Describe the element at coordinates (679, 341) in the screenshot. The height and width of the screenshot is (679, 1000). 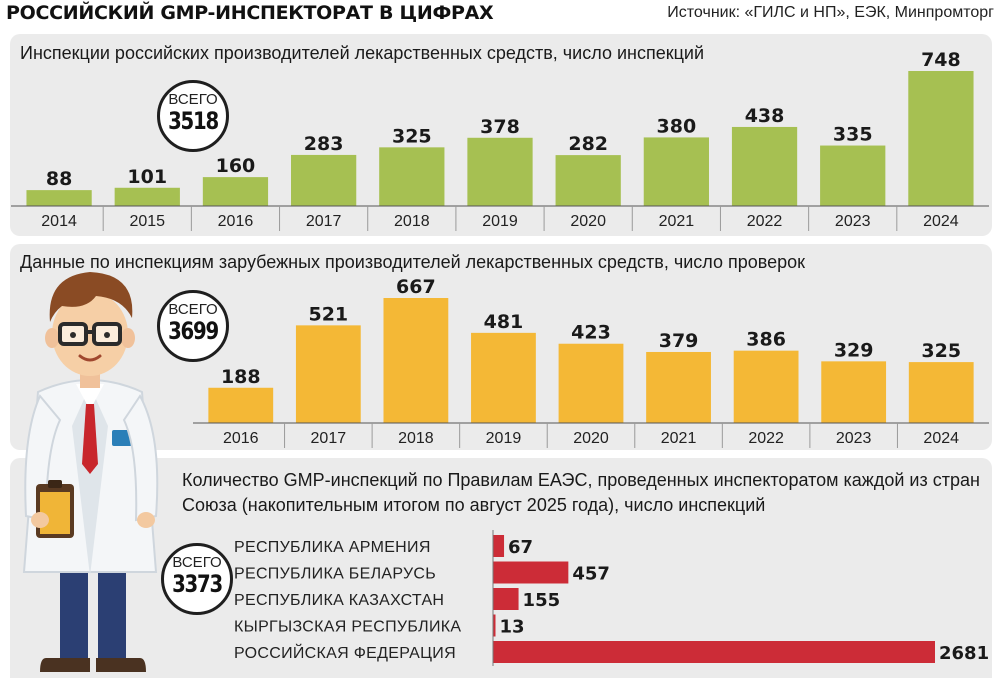
I see `data-label-2021: 379` at that location.